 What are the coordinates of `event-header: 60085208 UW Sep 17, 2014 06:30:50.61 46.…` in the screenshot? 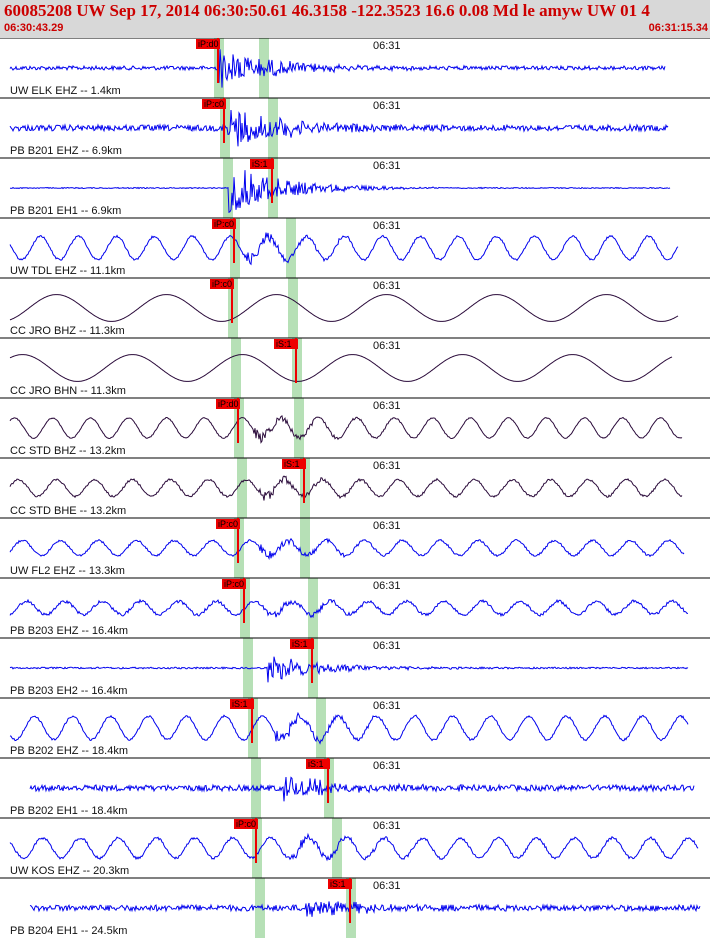 It's located at (355, 19).